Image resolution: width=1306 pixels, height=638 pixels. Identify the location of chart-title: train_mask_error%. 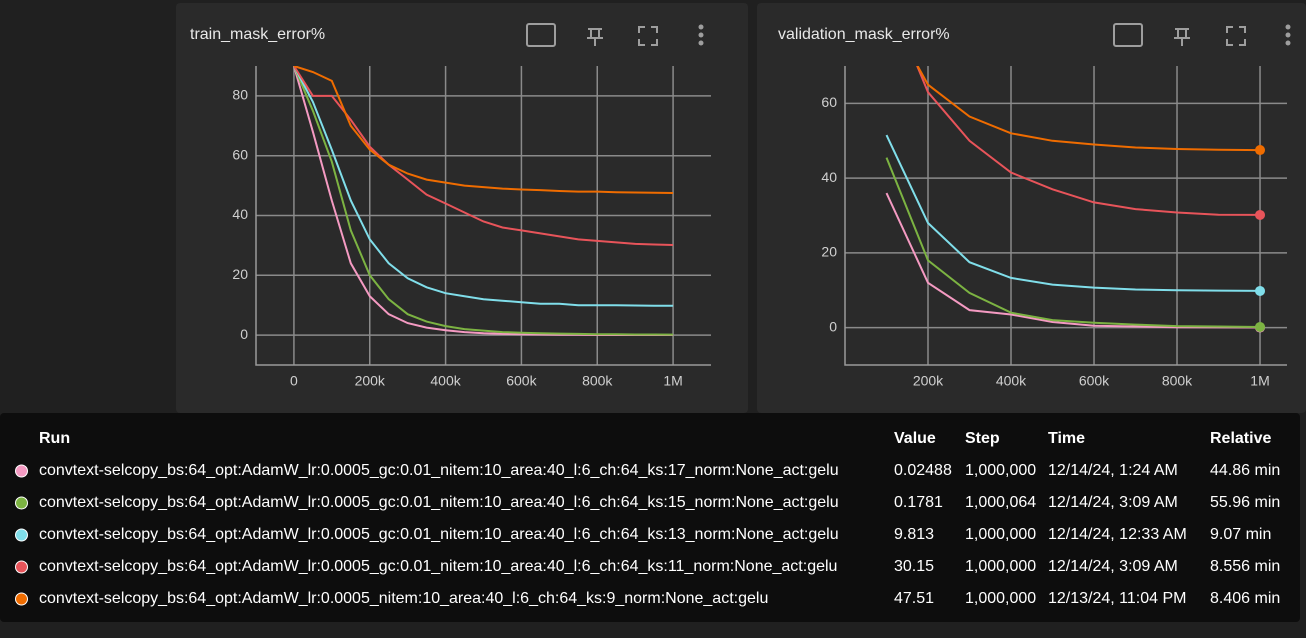
(257, 34).